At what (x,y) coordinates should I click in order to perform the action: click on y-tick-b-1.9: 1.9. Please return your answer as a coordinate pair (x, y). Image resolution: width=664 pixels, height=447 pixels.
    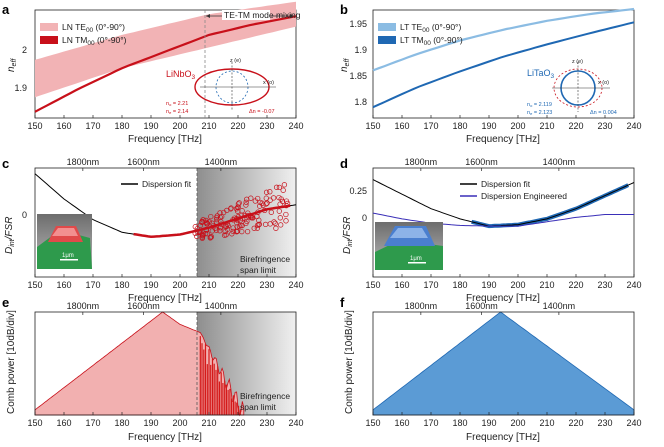
    Looking at the image, I should click on (360, 50).